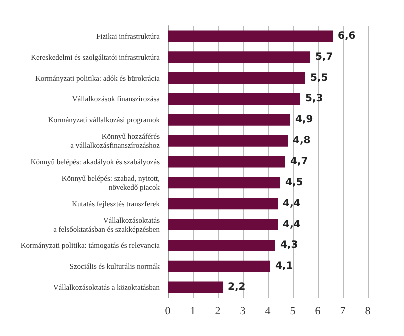  Describe the element at coordinates (319, 78) in the screenshot. I see `data-label: 5,5` at that location.